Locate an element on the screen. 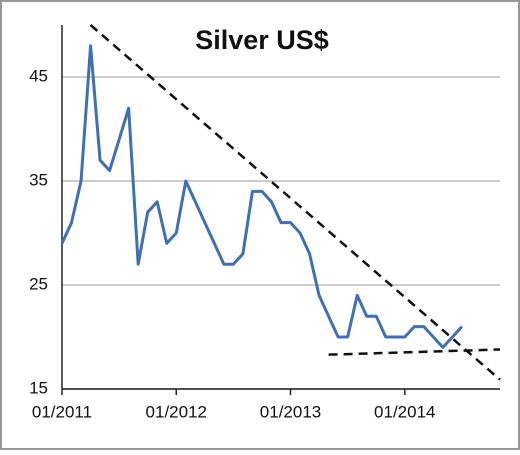 This screenshot has height=455, width=520. y-tick-label: 15 is located at coordinates (38, 387).